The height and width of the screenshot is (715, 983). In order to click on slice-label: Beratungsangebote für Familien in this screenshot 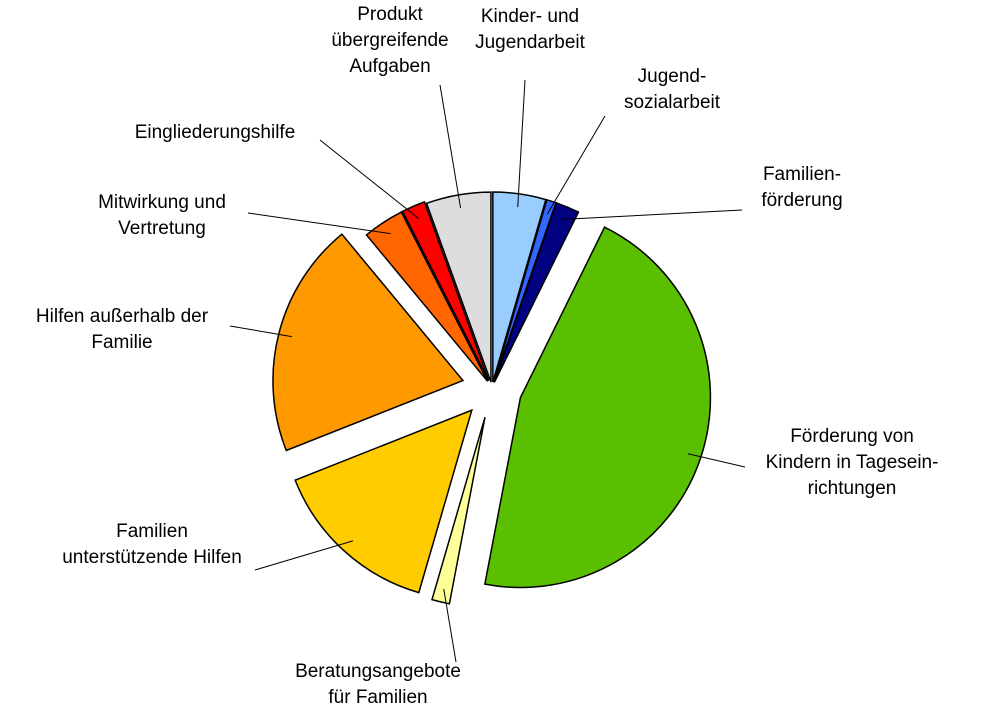, I will do `click(378, 684)`.